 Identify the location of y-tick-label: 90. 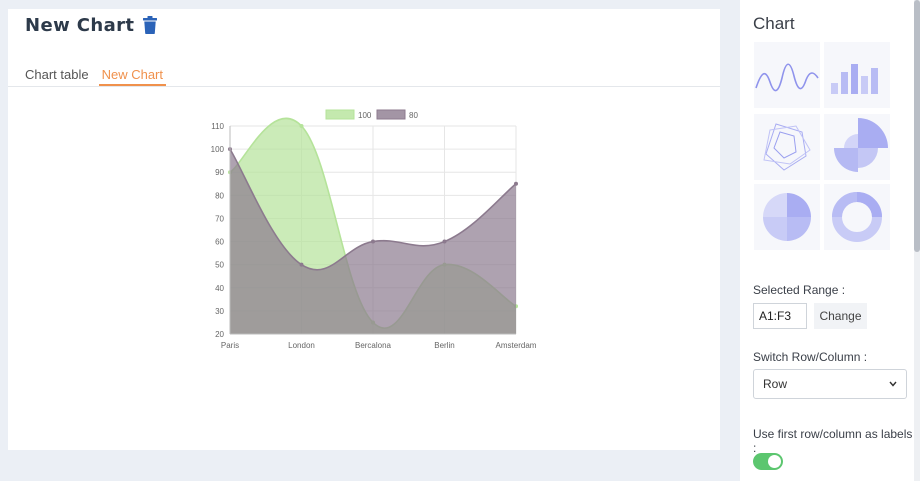
(219, 172).